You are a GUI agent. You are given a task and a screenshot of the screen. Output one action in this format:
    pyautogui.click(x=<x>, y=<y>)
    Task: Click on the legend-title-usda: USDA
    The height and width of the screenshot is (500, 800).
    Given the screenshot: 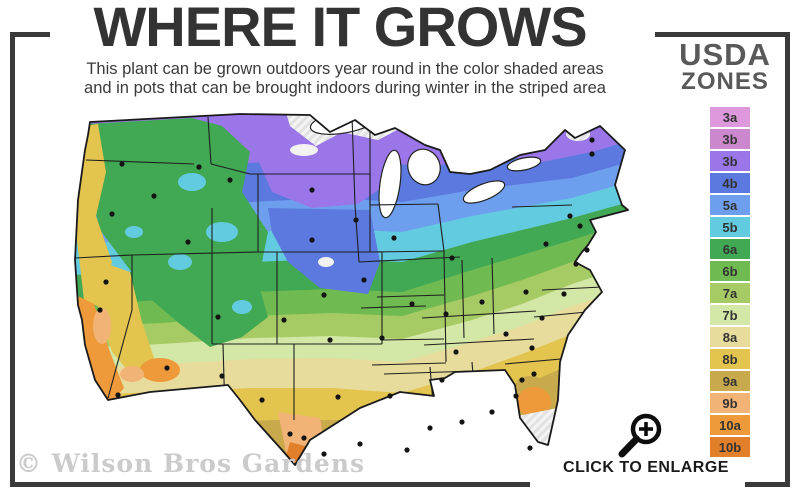 What is the action you would take?
    pyautogui.click(x=725, y=54)
    